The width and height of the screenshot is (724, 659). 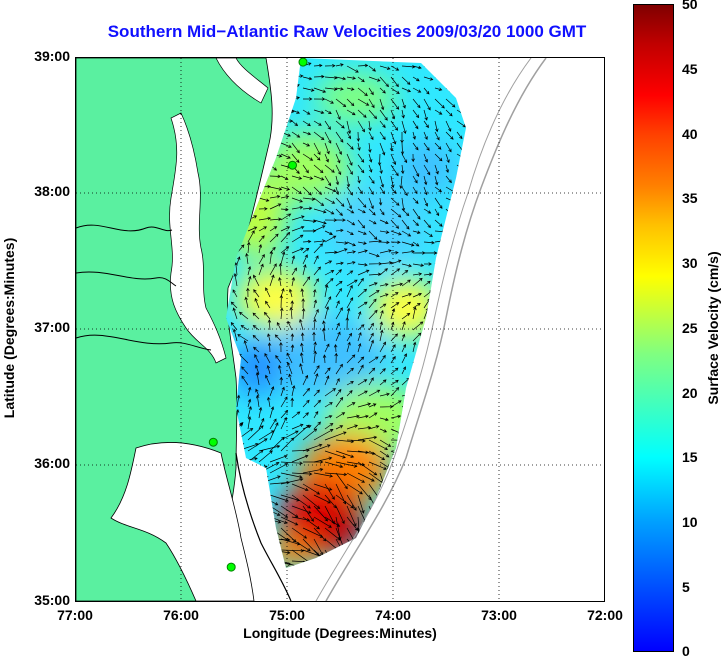 I want to click on colorbar-tick-10: 10, so click(x=690, y=522).